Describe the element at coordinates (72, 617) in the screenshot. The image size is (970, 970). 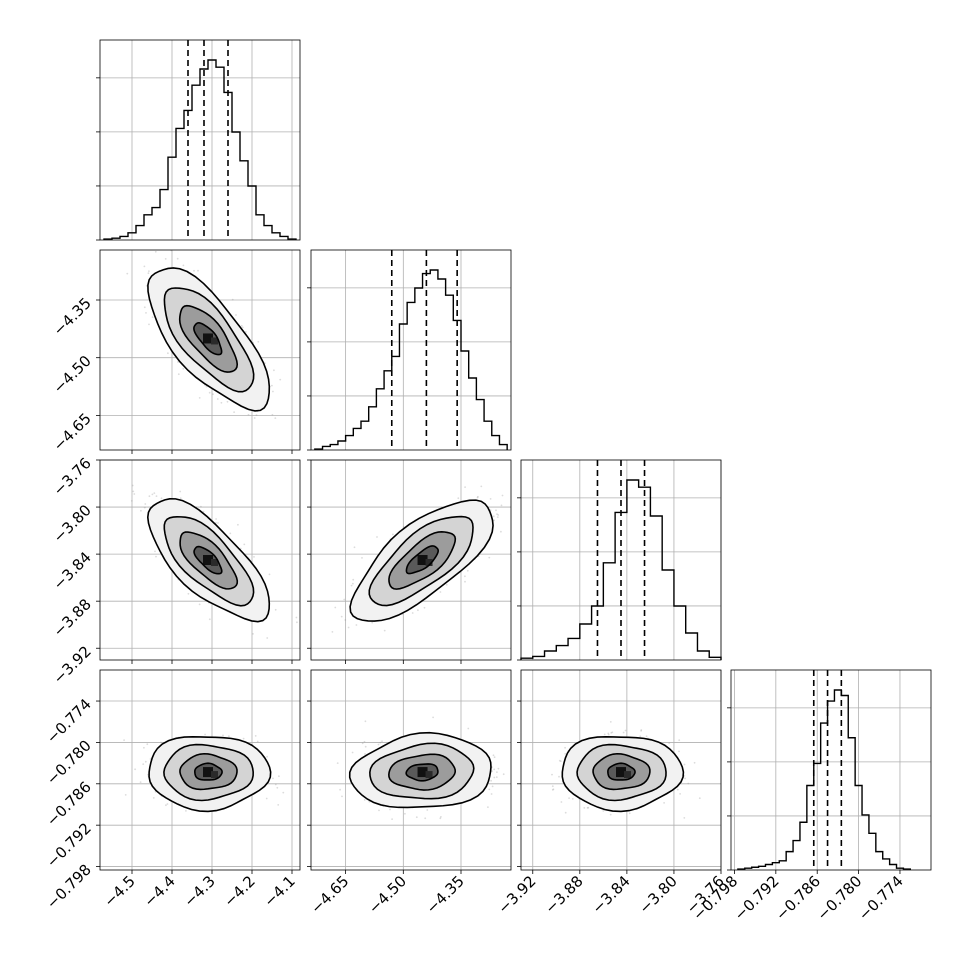
I see `y-tick-label: −3.88` at that location.